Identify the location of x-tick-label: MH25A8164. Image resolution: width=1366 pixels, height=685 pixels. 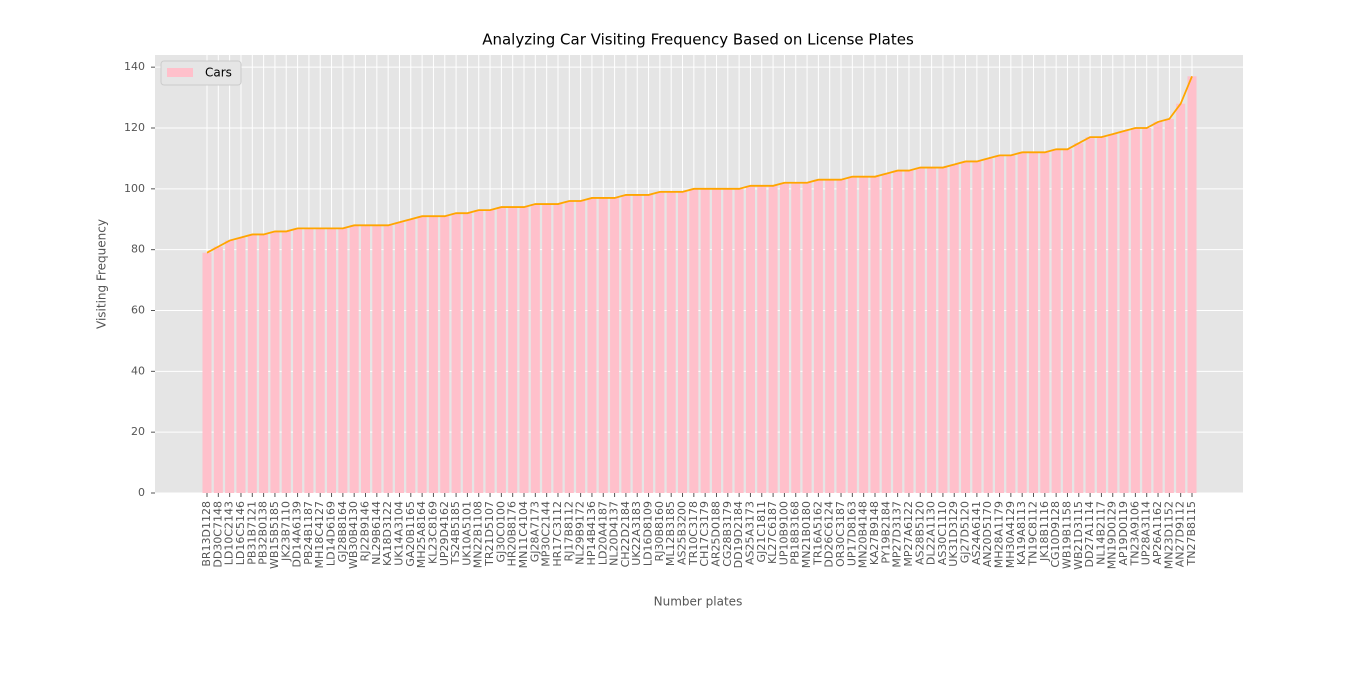
(421, 534).